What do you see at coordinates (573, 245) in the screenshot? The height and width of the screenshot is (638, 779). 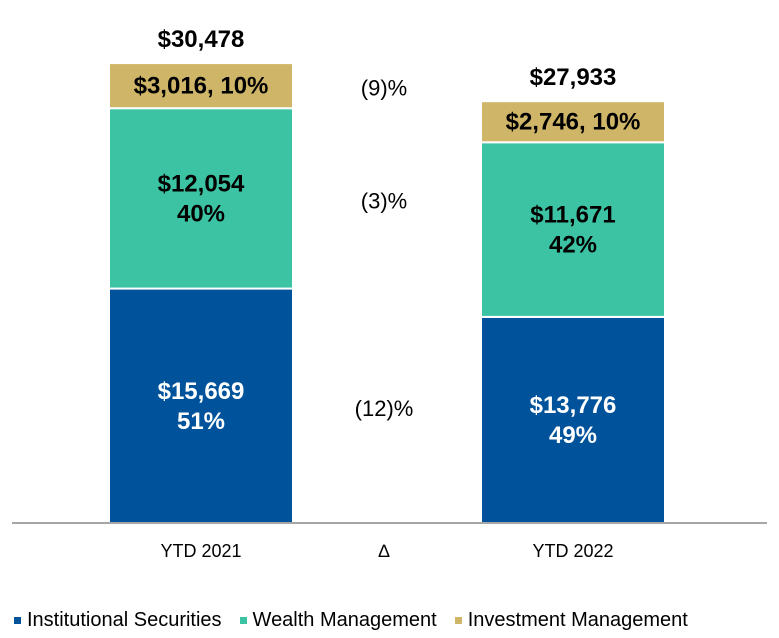 I see `data-label-wealth-management-ytd-2022-2: 42%` at bounding box center [573, 245].